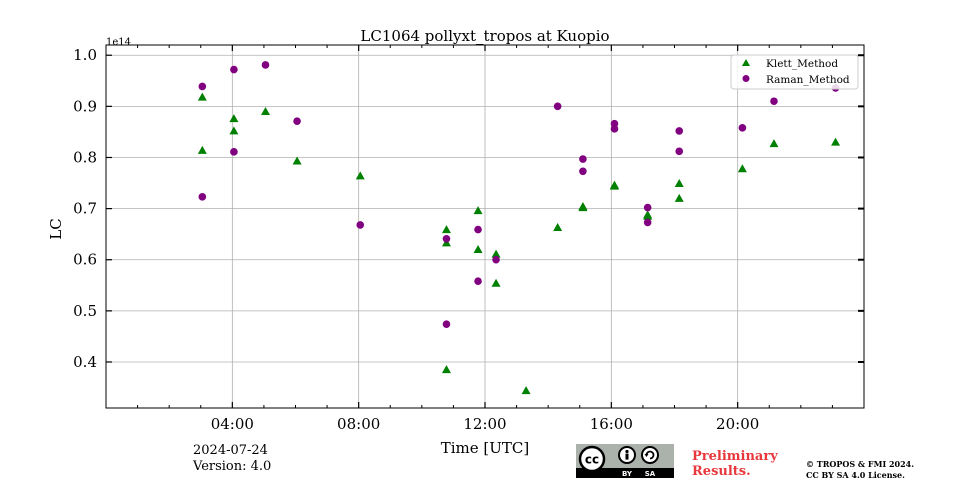  What do you see at coordinates (808, 80) in the screenshot?
I see `legend-label-raman: Raman_Method` at bounding box center [808, 80].